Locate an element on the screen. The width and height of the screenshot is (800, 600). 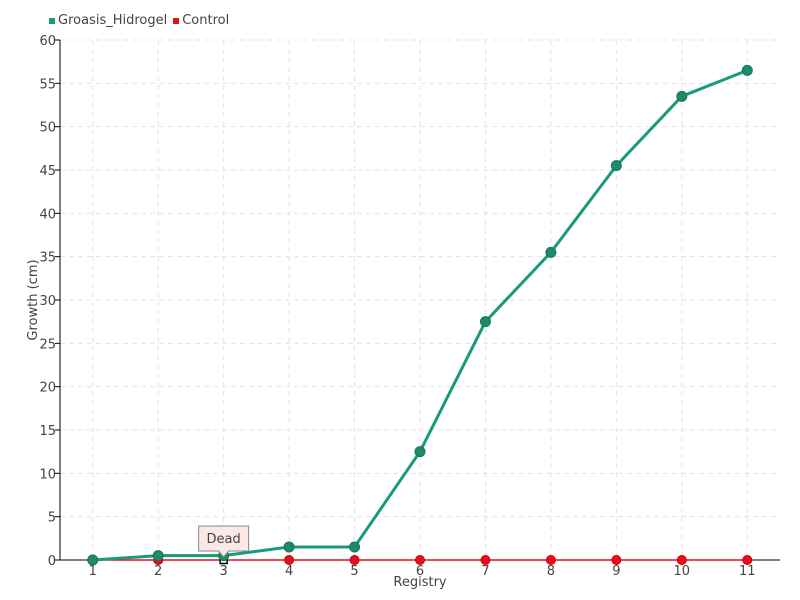
y-tick-label: 40 is located at coordinates (47, 214).